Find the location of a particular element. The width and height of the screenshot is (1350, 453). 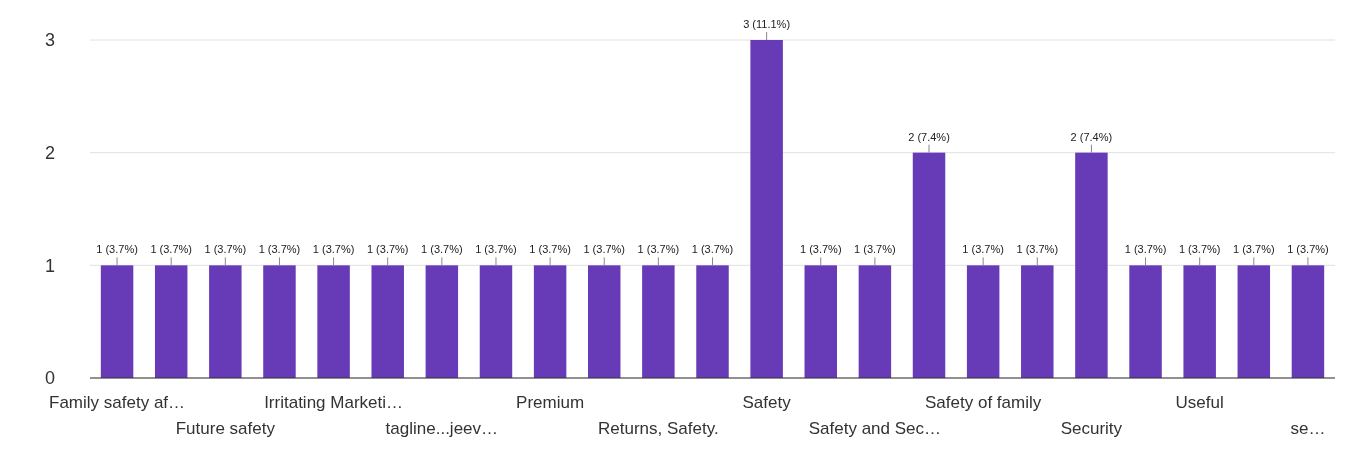

y-tick-label: 3 is located at coordinates (49, 40).